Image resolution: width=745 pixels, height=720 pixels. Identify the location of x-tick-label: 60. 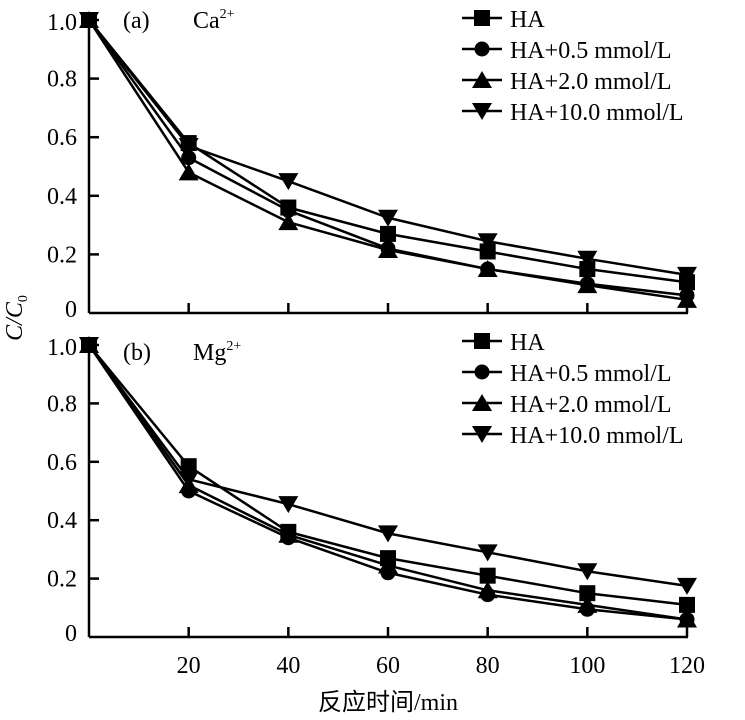
(388, 666).